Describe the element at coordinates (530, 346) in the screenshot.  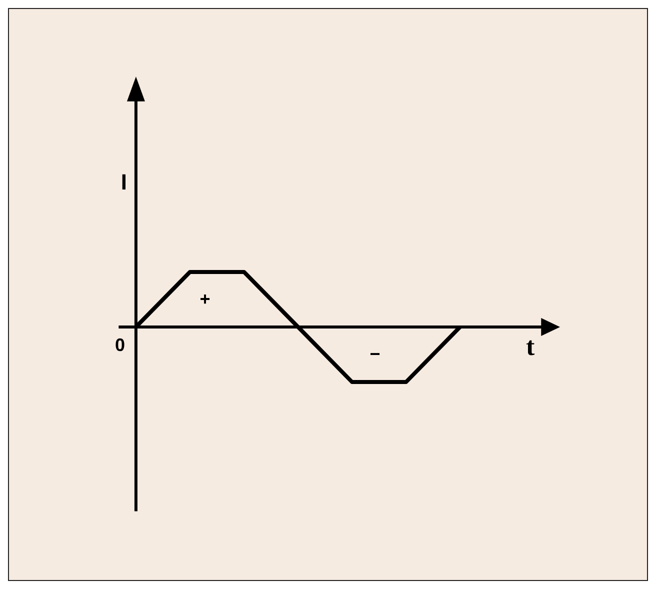
I see `x-axis-title: t` at that location.